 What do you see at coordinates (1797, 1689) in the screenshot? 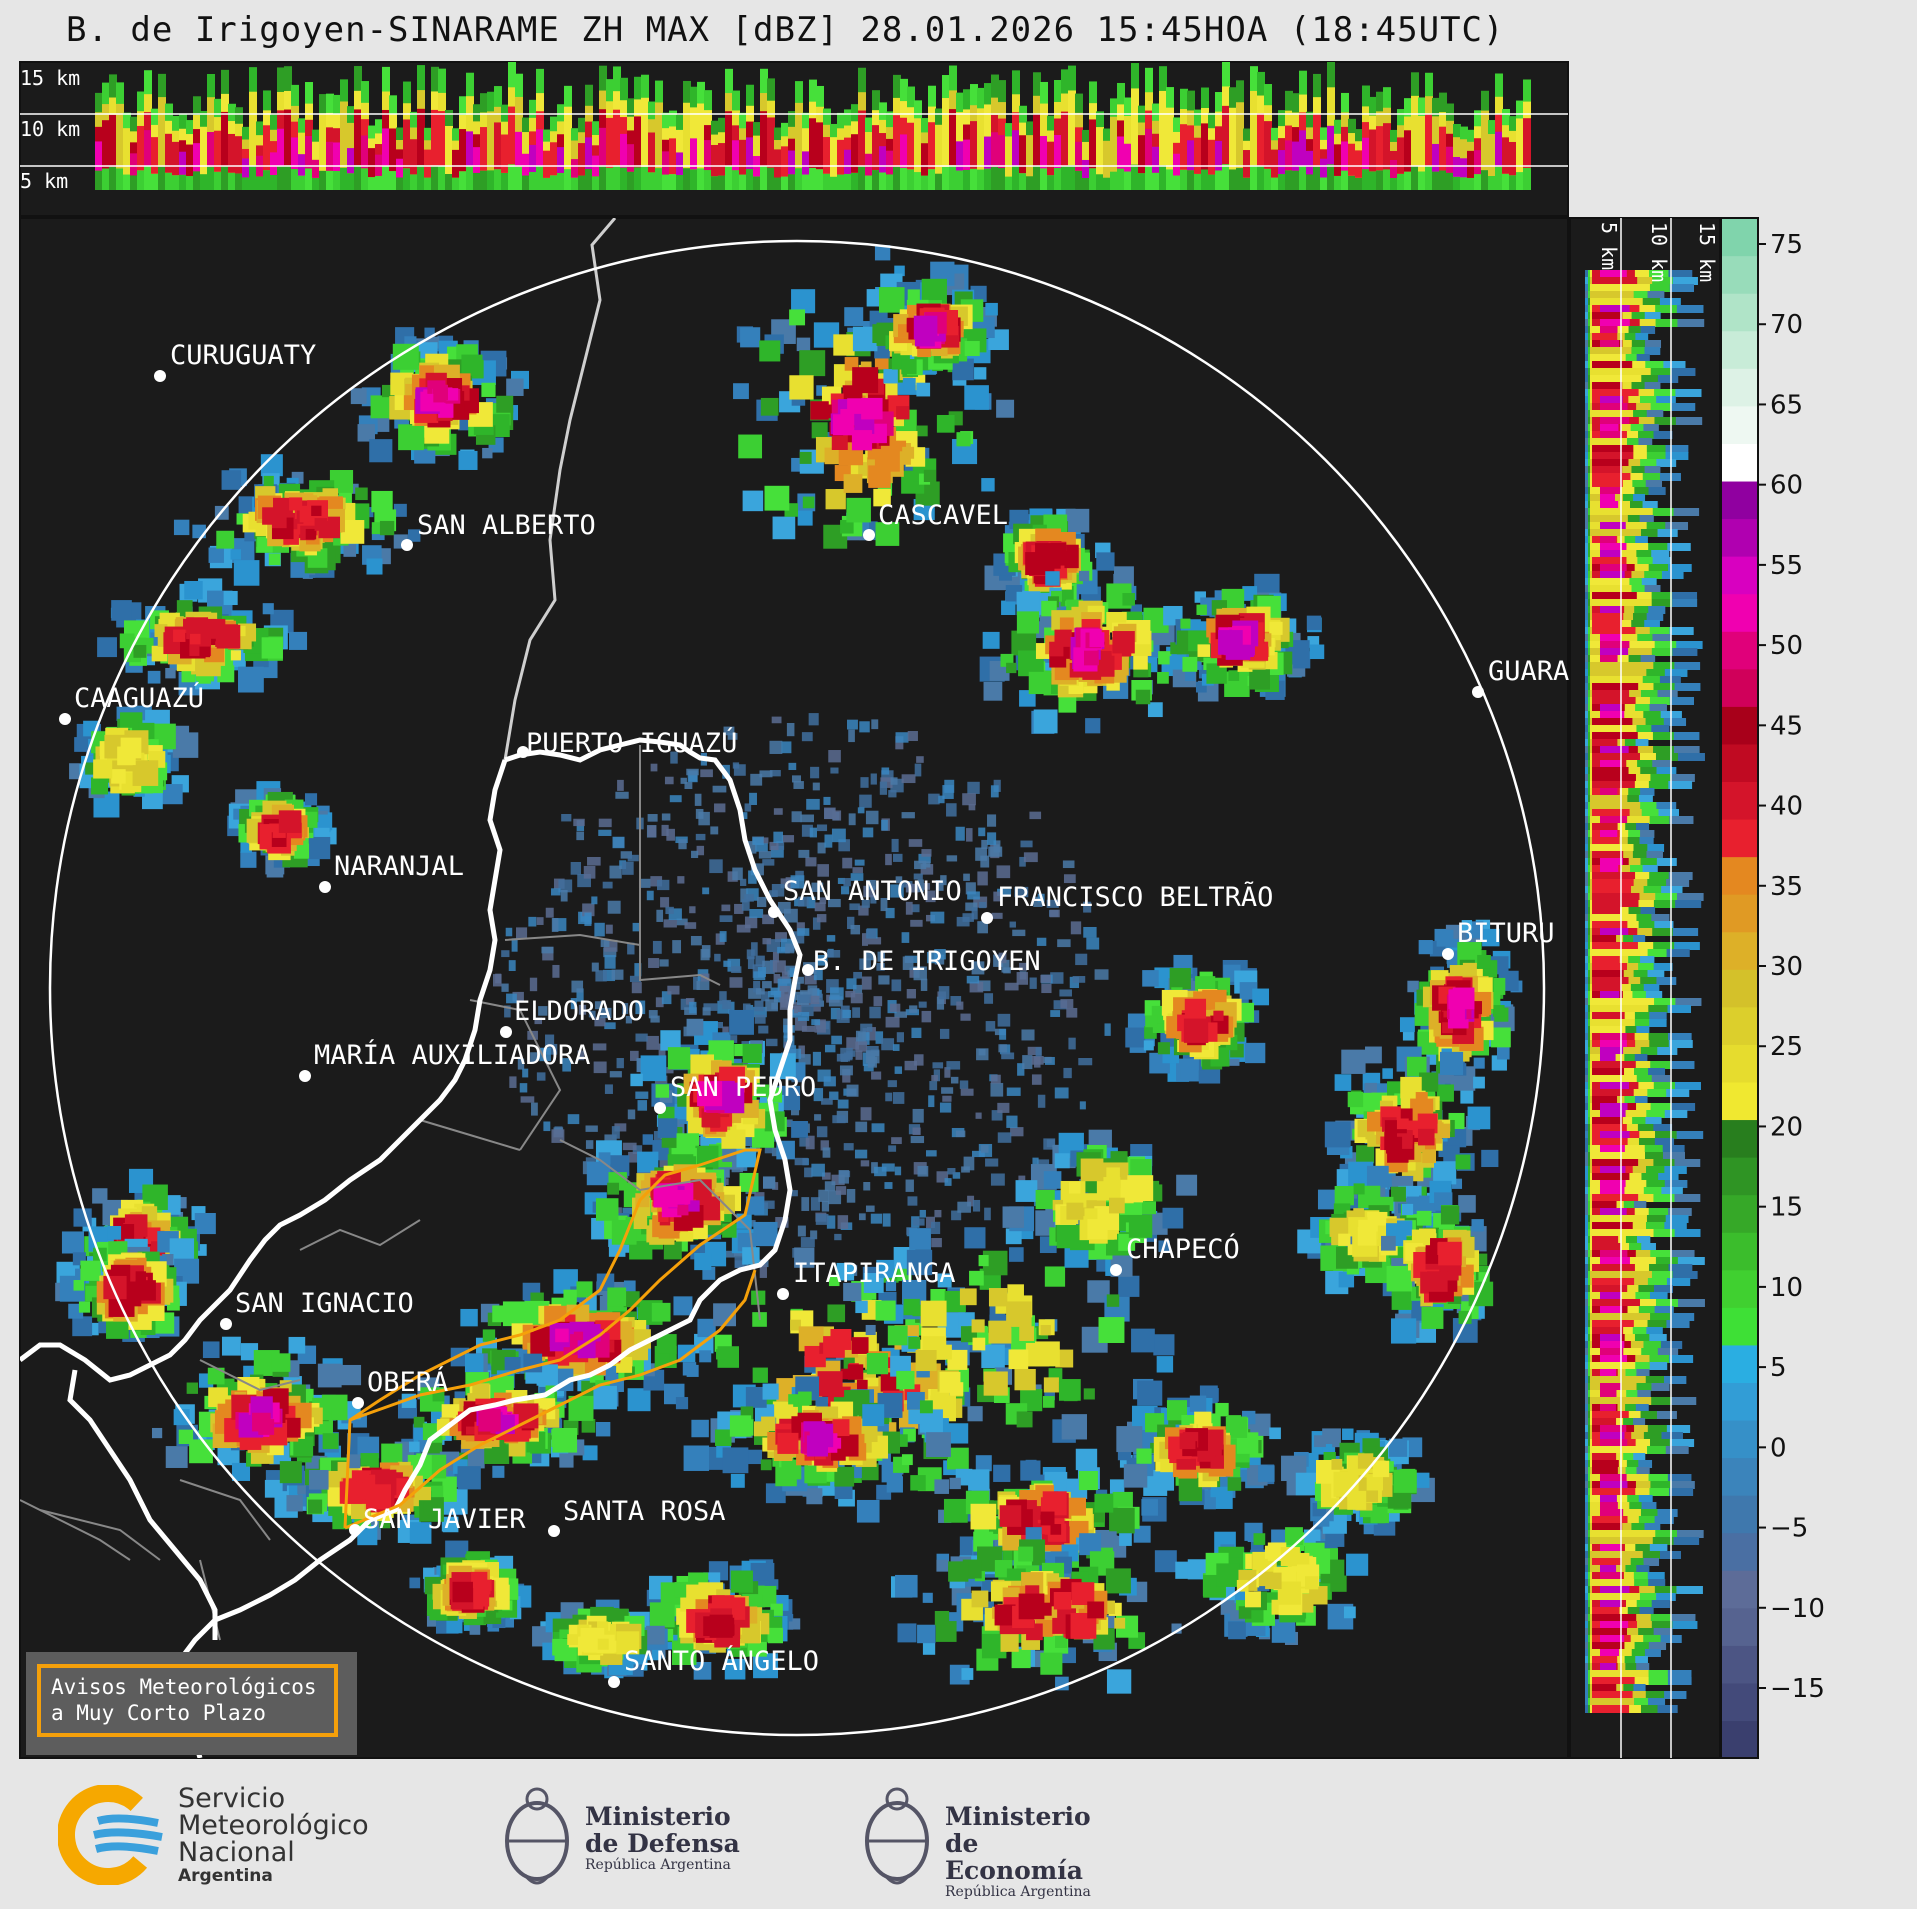
I see `colorbar-tick-label: −15` at bounding box center [1797, 1689].